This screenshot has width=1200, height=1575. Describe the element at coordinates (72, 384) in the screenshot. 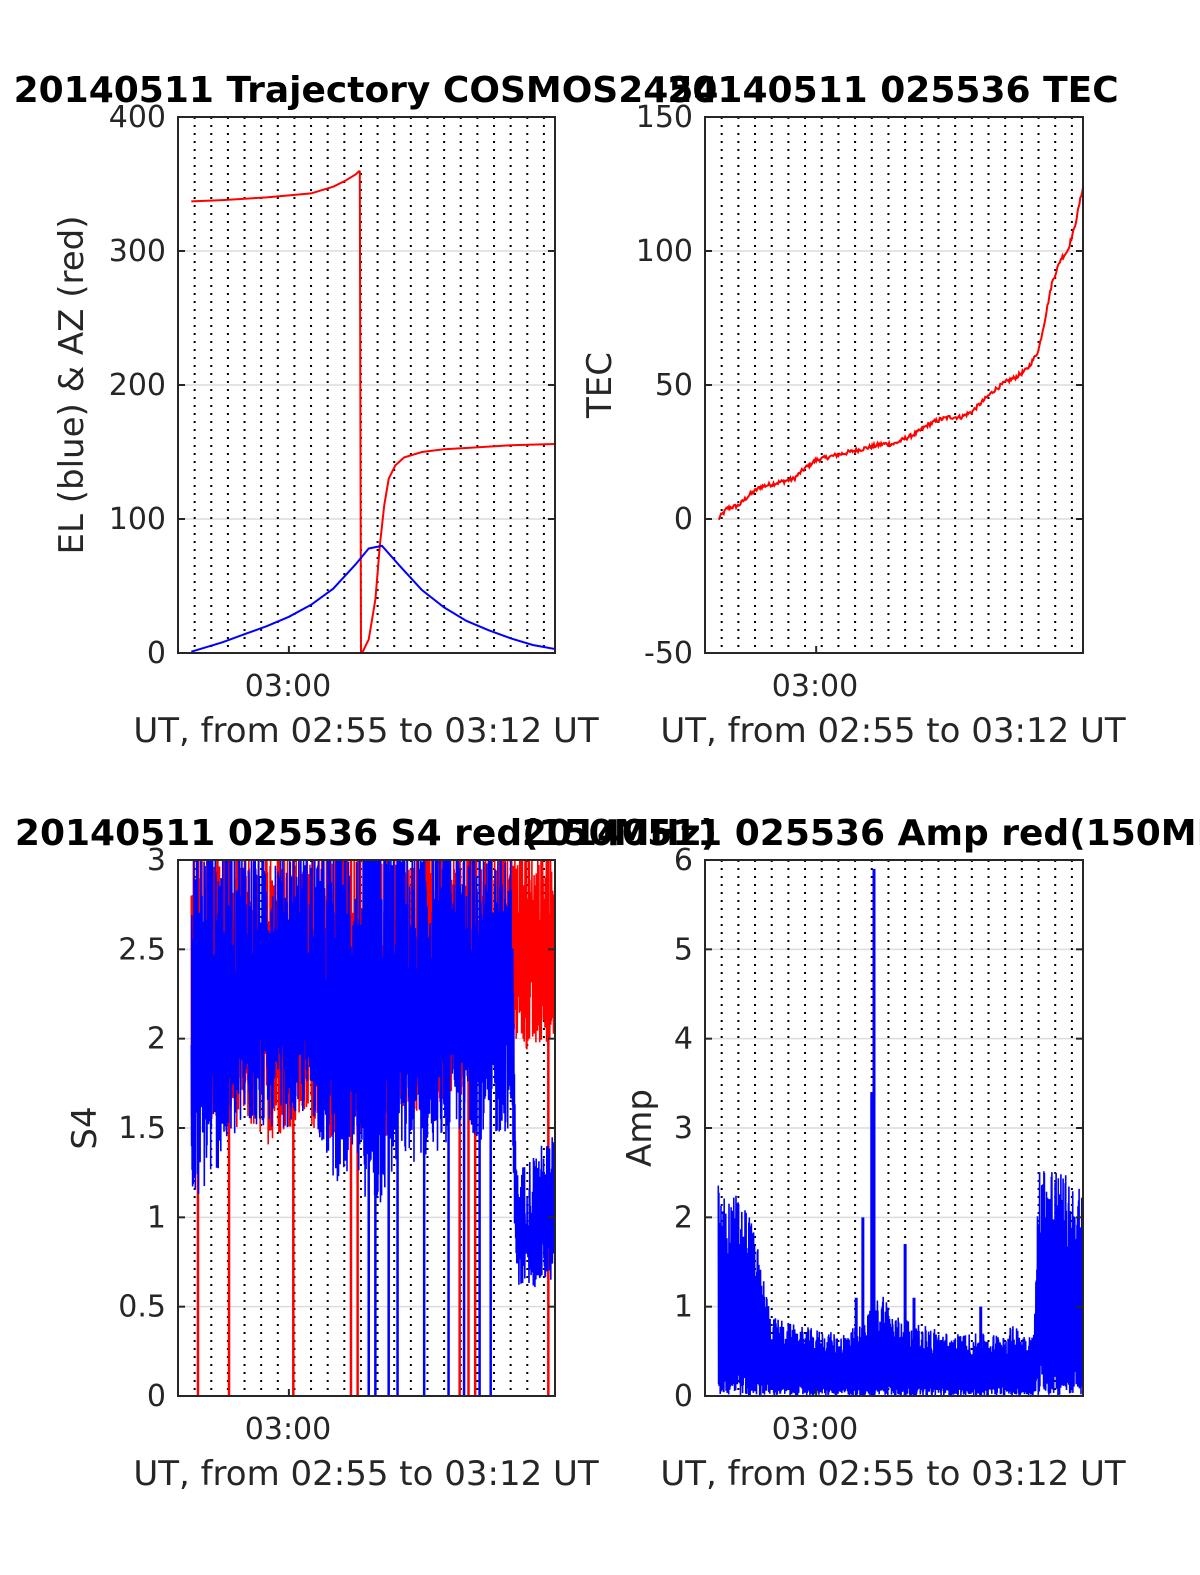

I see `panel-trajectory-ylabel: EL (blue) & AZ (red)` at that location.